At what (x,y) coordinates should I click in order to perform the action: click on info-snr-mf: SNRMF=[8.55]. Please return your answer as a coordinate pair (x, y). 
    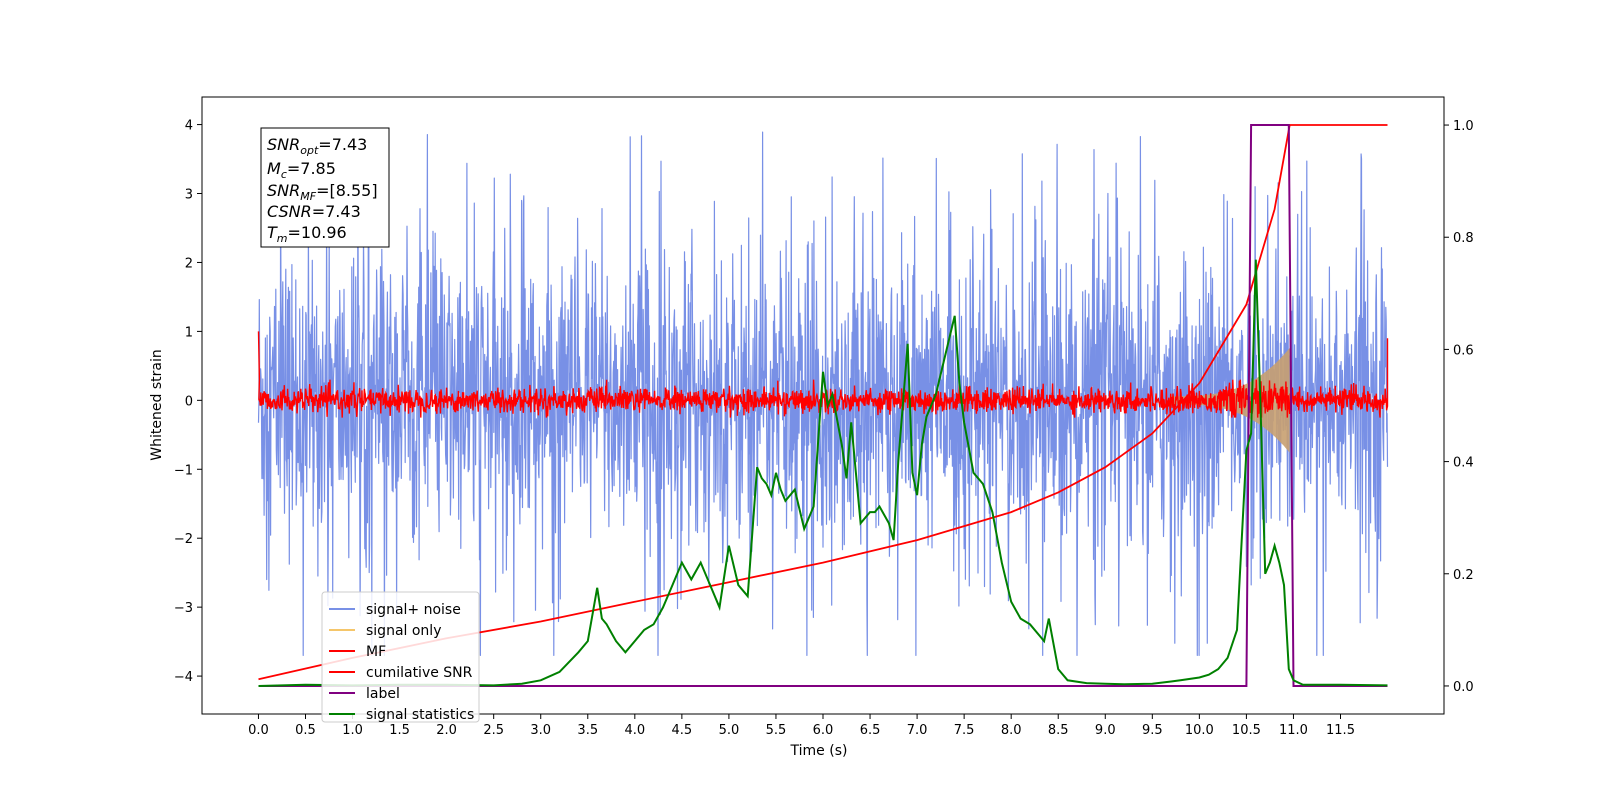
    Looking at the image, I should click on (322, 192).